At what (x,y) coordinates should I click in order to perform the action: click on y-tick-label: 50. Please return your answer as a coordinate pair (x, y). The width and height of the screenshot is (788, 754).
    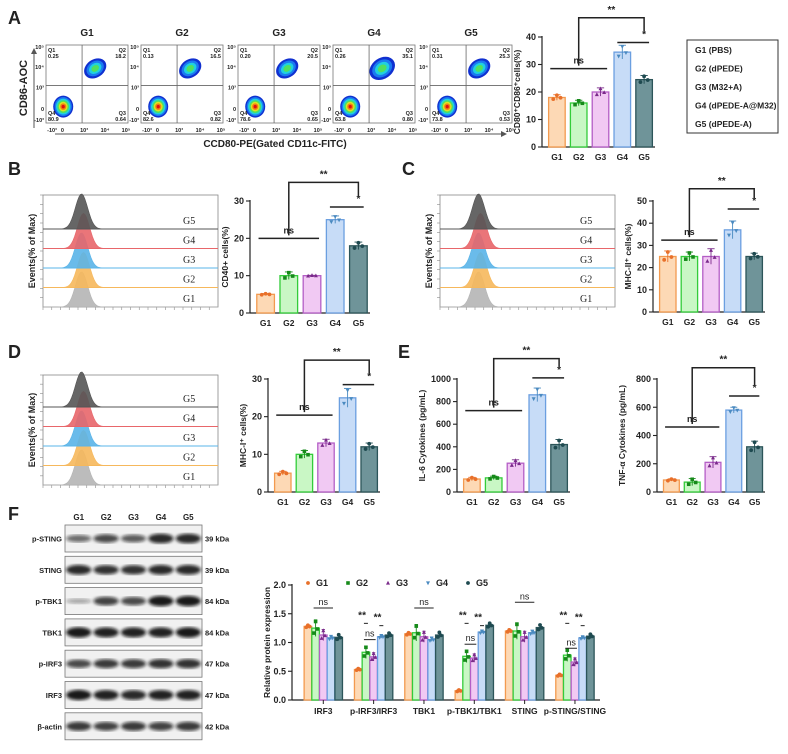
    Looking at the image, I should click on (642, 201).